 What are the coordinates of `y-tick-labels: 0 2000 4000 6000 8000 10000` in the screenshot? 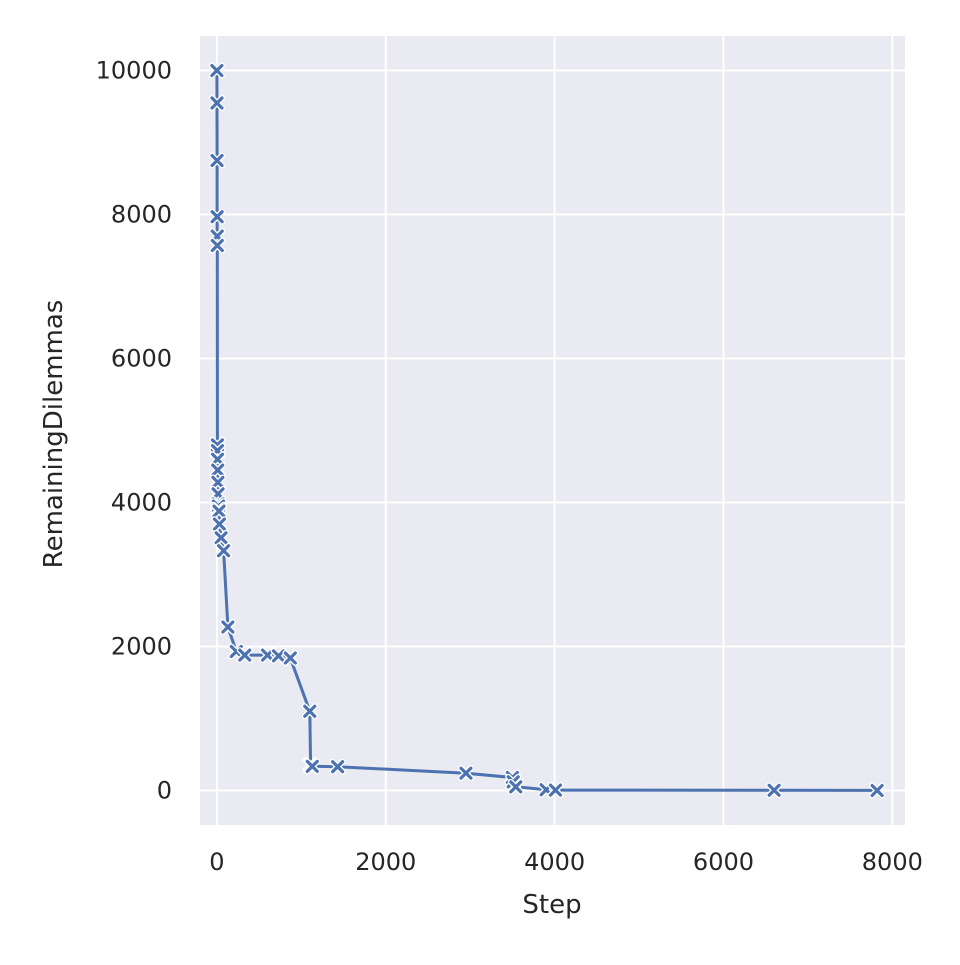 It's located at (134, 431).